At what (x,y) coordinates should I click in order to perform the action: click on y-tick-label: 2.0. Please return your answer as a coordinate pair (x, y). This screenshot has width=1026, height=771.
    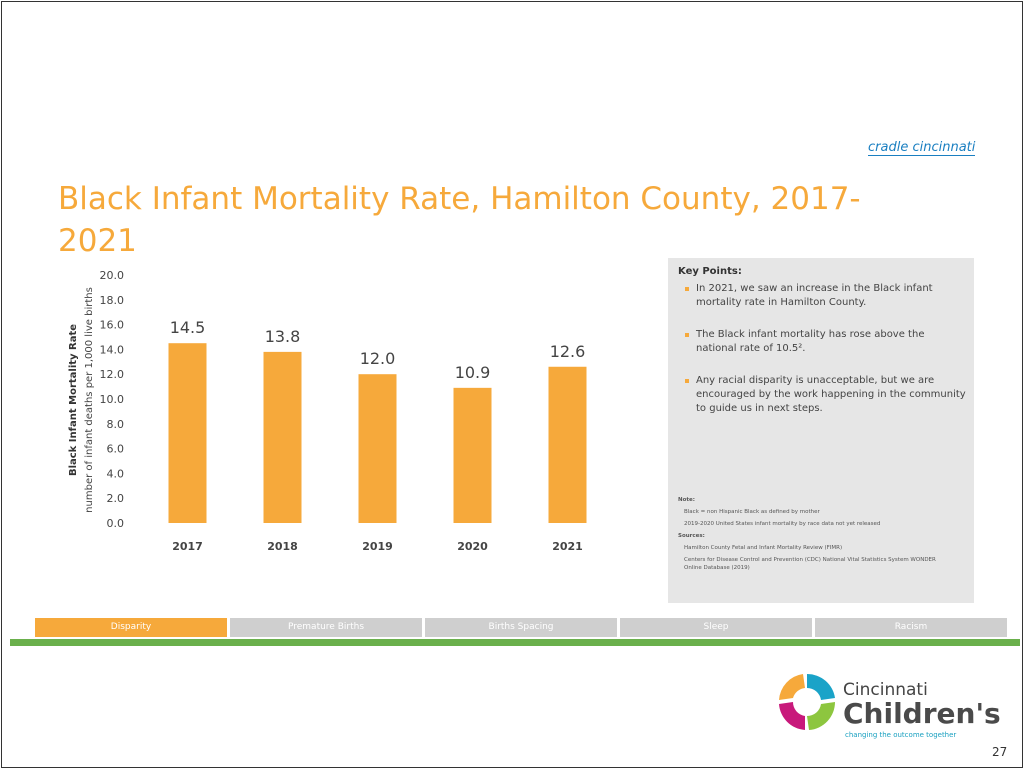
    Looking at the image, I should click on (116, 498).